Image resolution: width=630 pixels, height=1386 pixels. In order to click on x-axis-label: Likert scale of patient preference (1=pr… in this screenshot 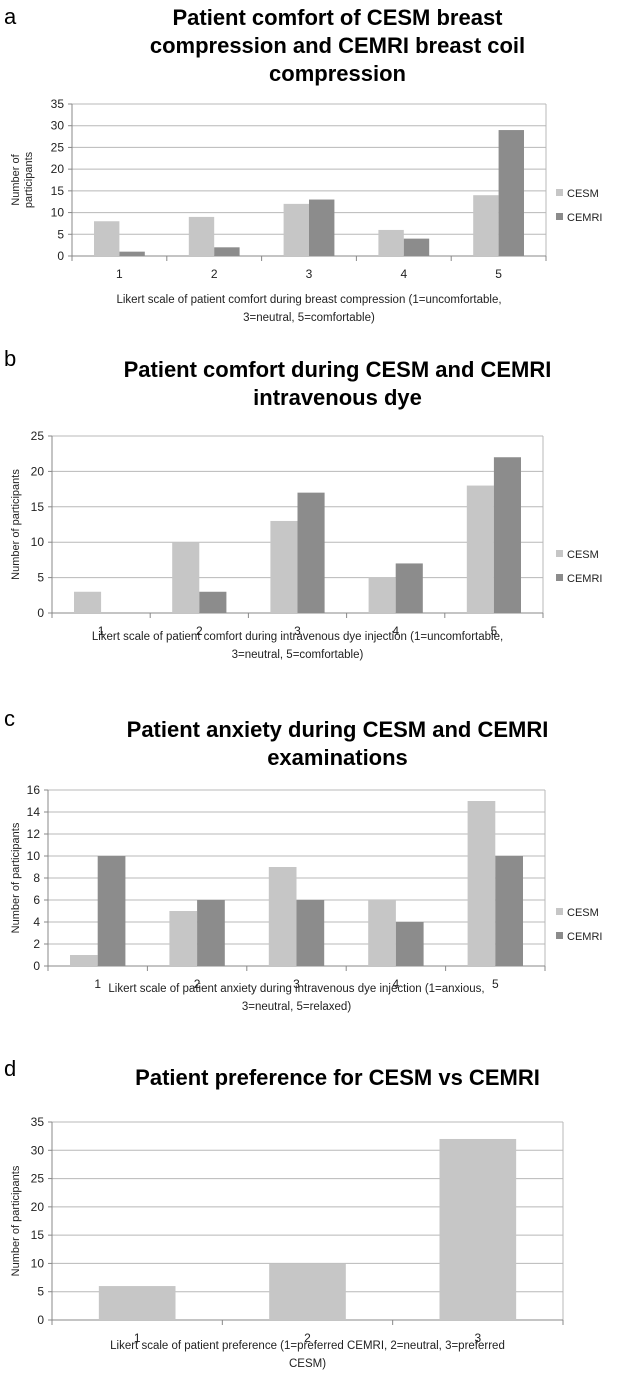, I will do `click(307, 1346)`.